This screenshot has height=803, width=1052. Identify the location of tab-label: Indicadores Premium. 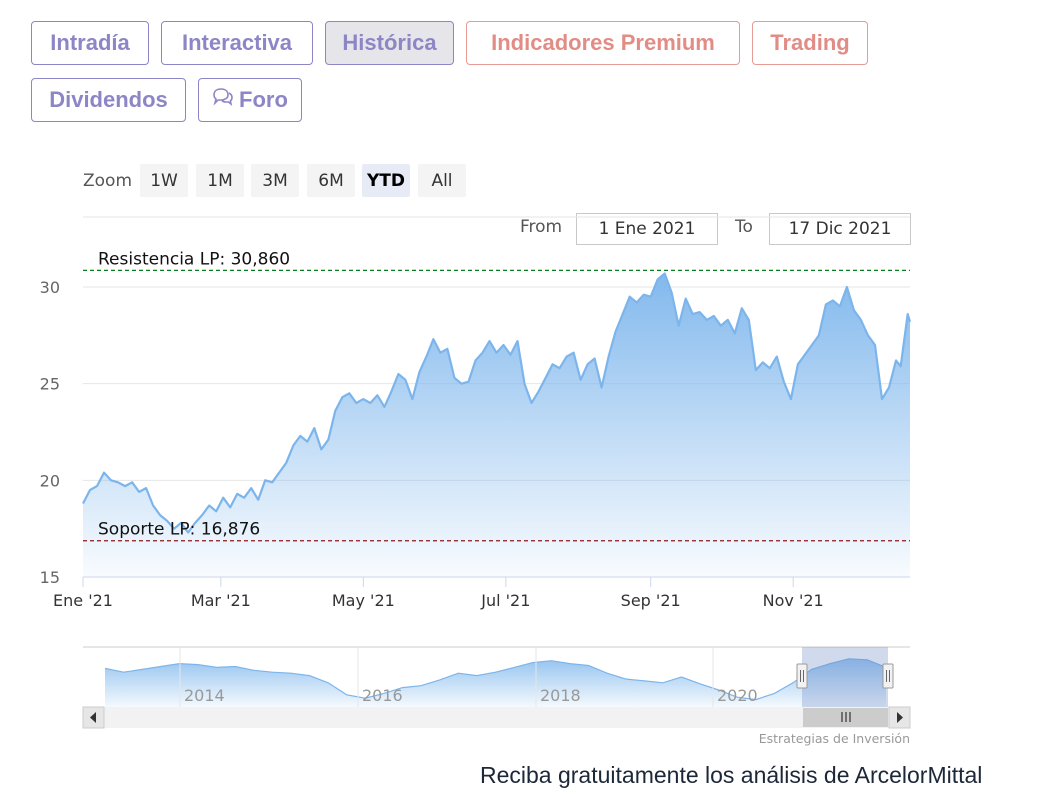
(603, 42).